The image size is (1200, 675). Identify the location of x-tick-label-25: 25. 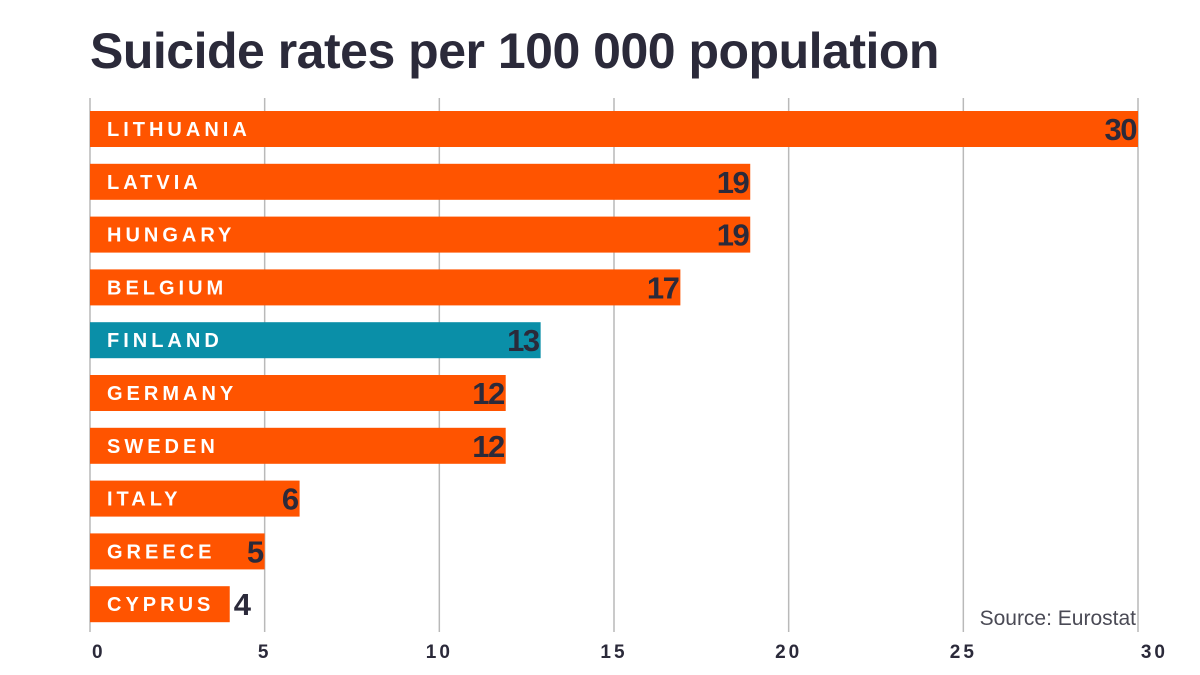
(963, 652).